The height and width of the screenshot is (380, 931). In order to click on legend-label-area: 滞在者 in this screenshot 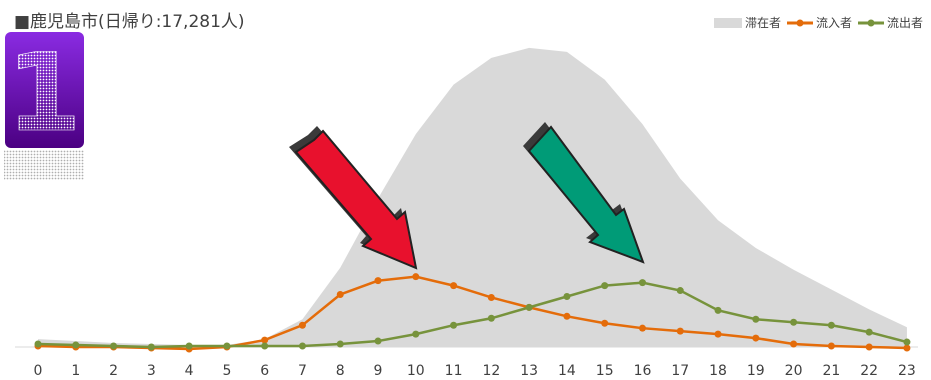, I will do `click(762, 23)`.